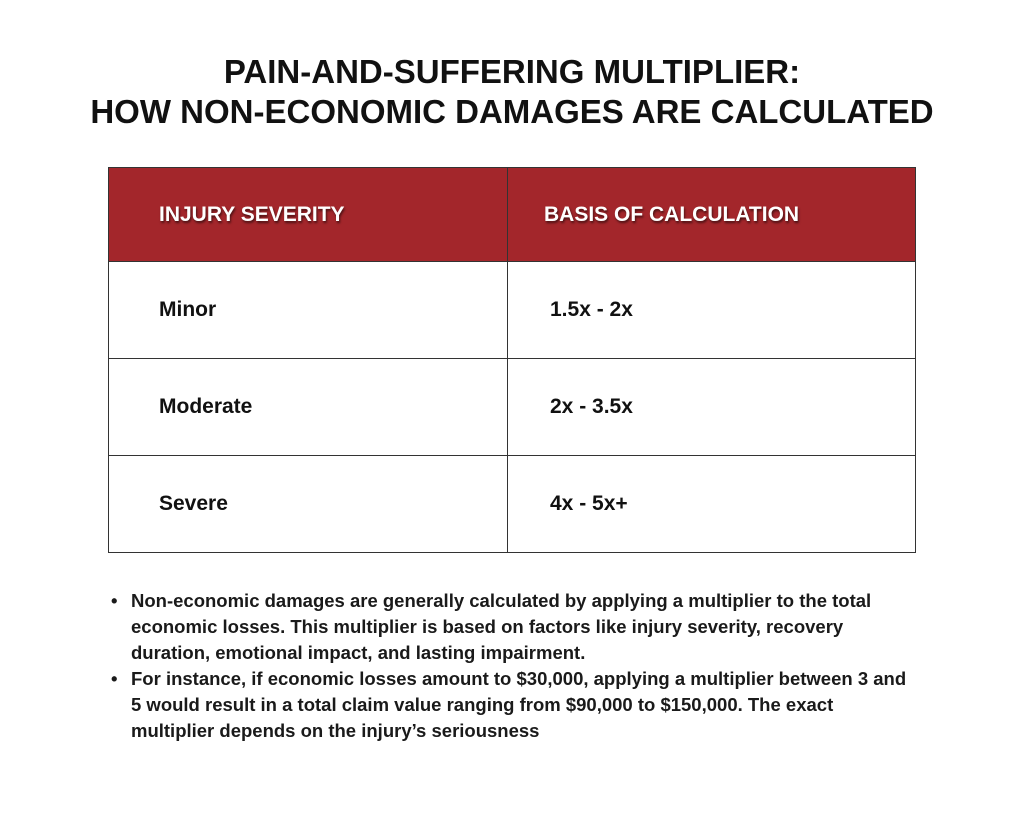 The height and width of the screenshot is (817, 1024). I want to click on column-header-basis: BASIS OF CALCULATION, so click(711, 214).